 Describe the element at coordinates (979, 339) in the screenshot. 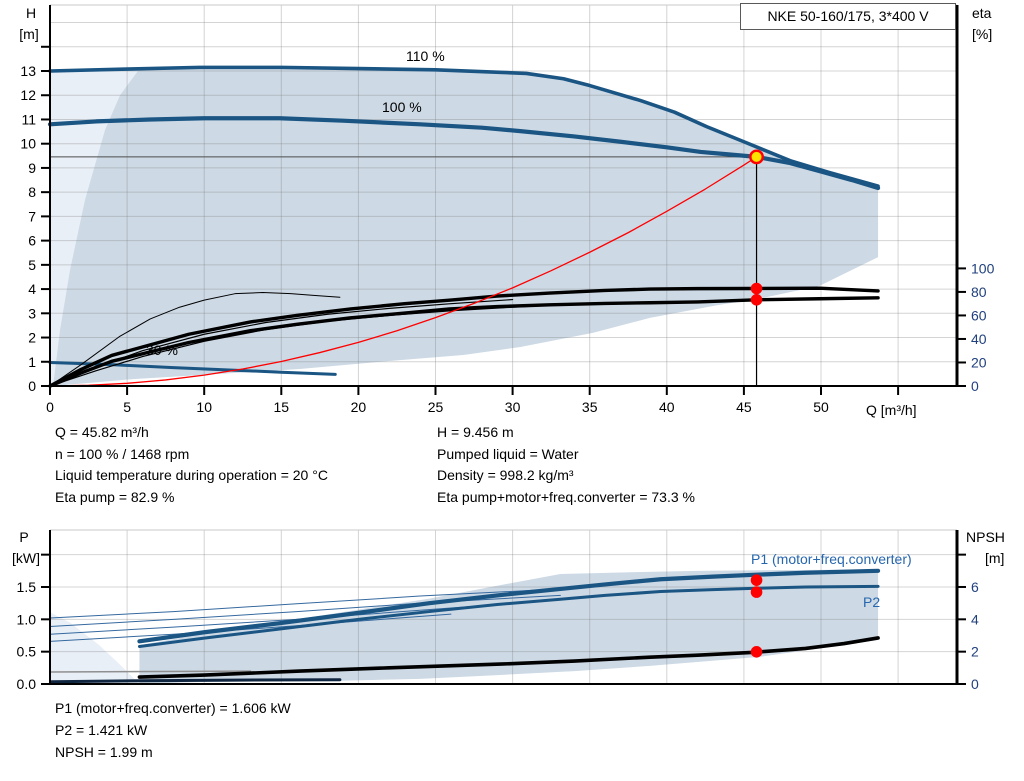

I see `y-right-tick-label: 40` at that location.